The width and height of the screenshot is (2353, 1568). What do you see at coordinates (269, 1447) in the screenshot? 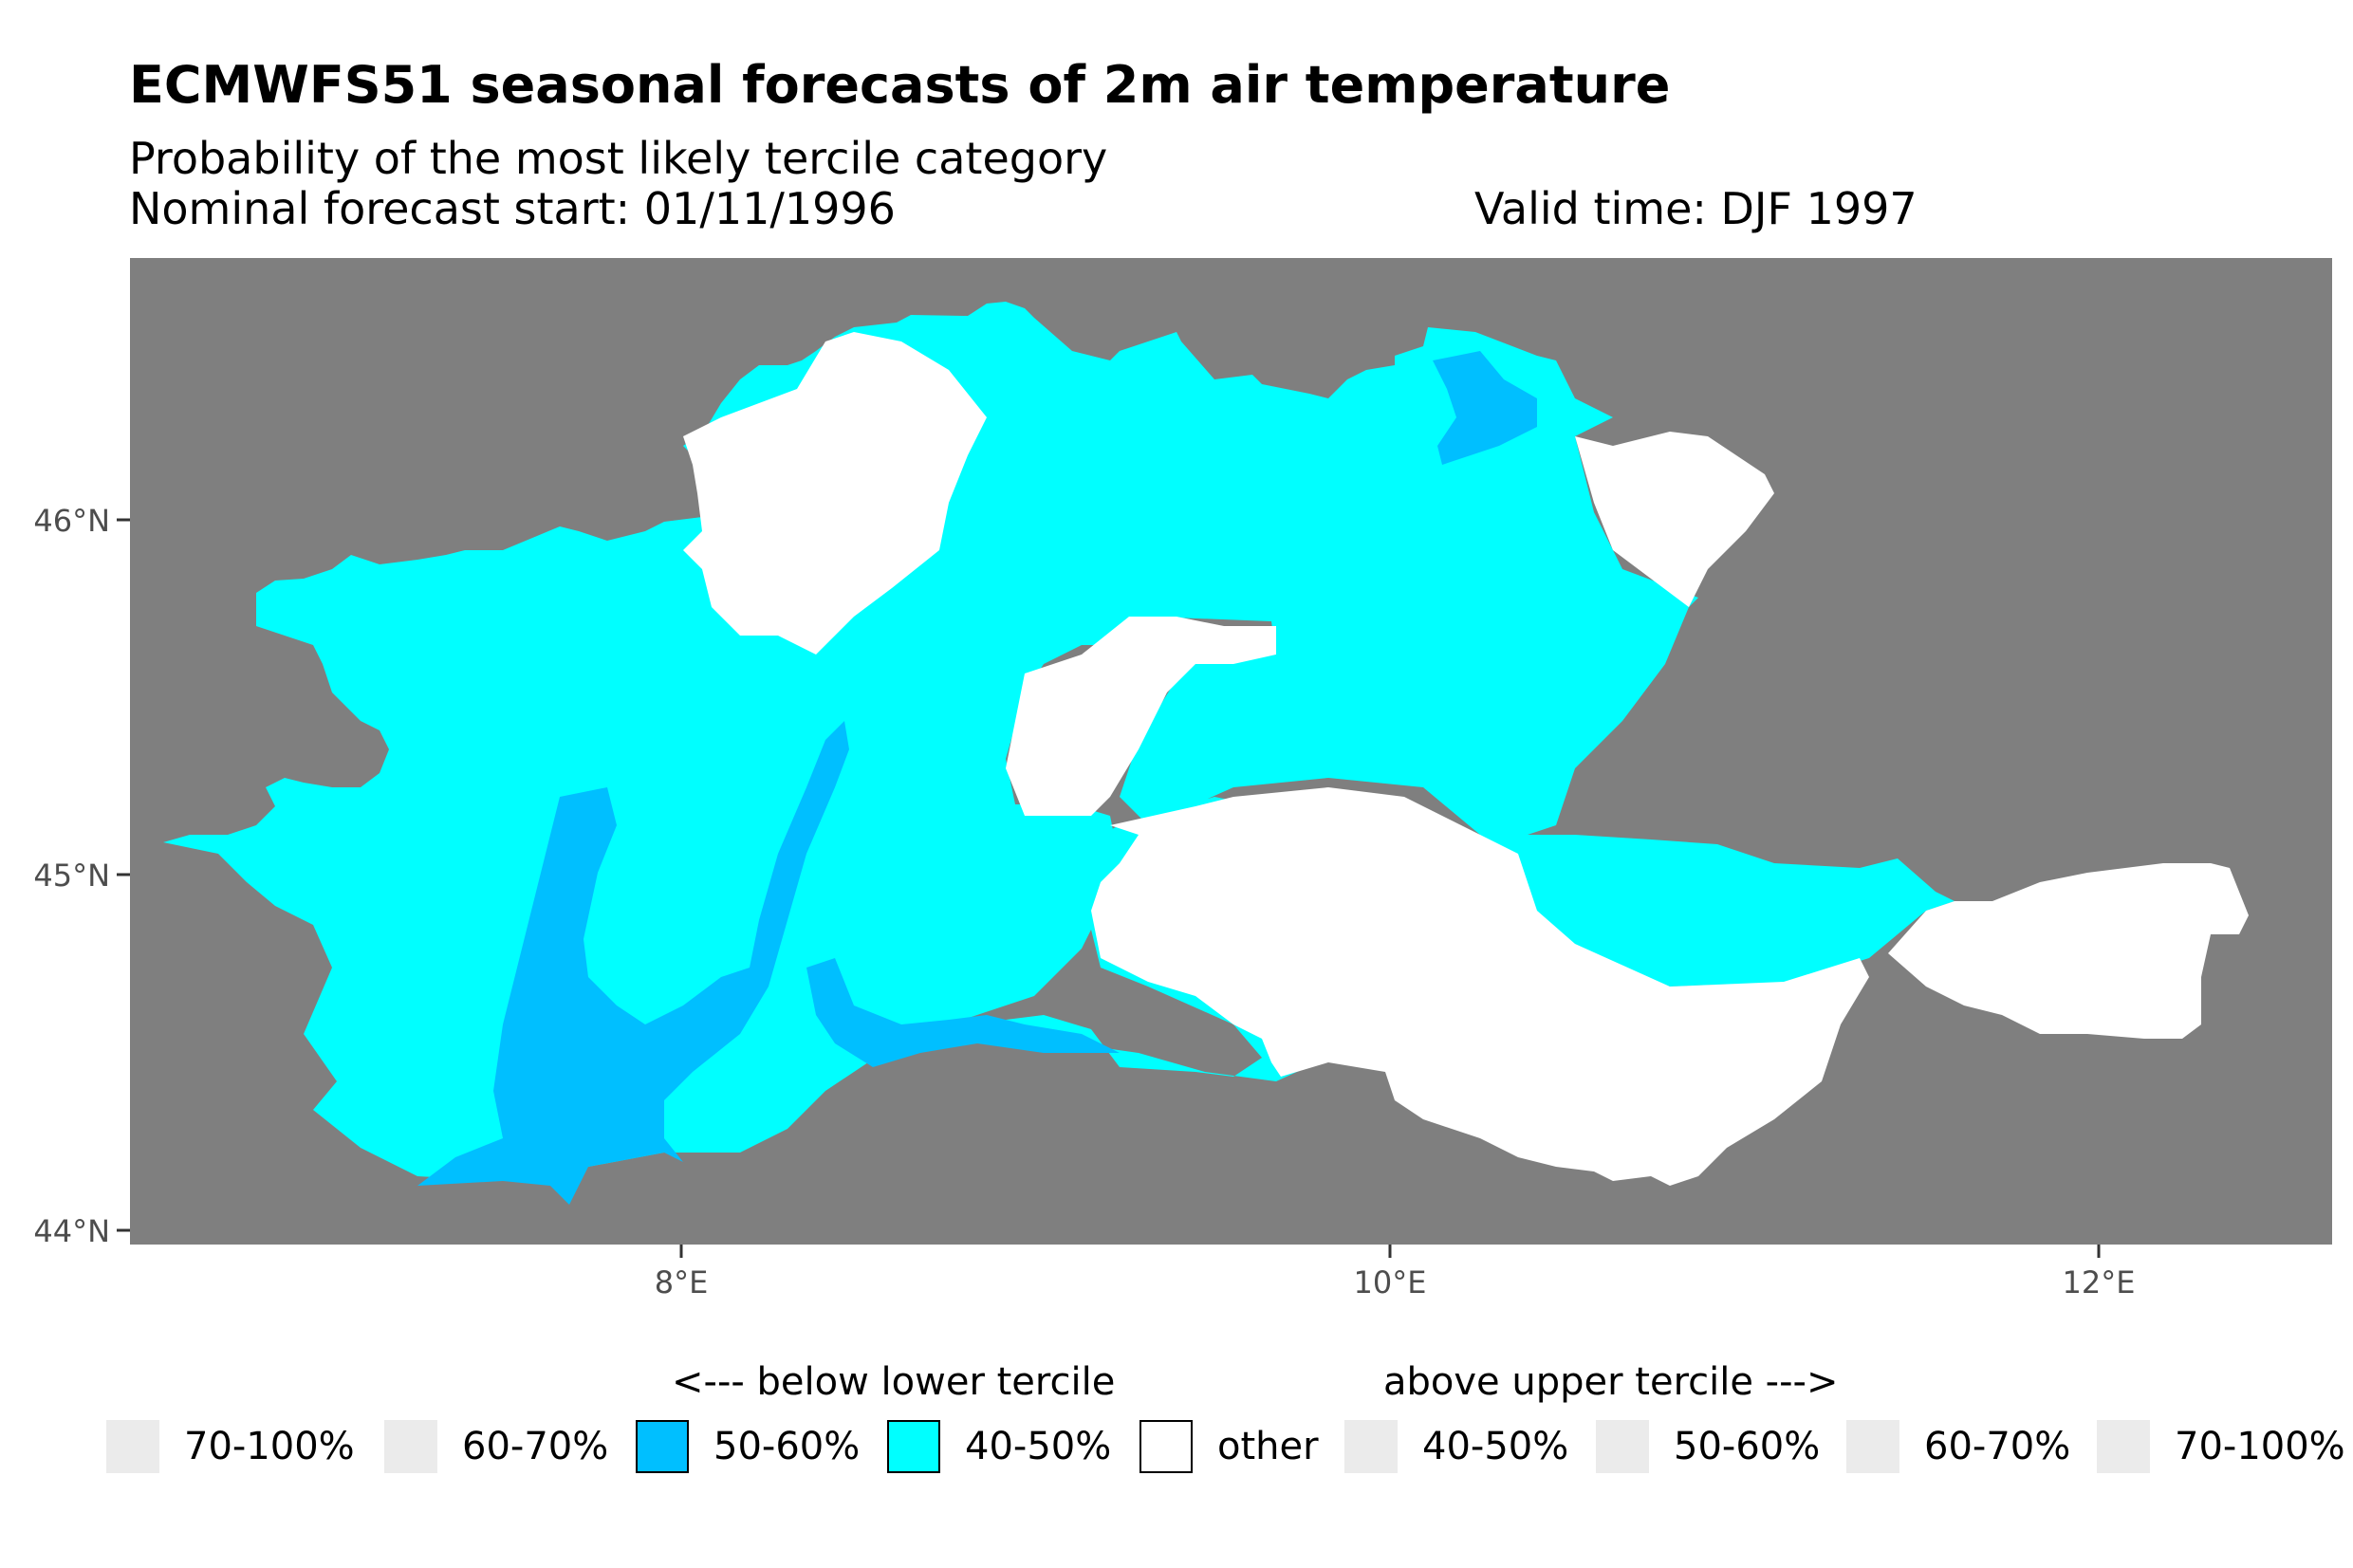
I see `legend-label-0: 70-100%` at bounding box center [269, 1447].